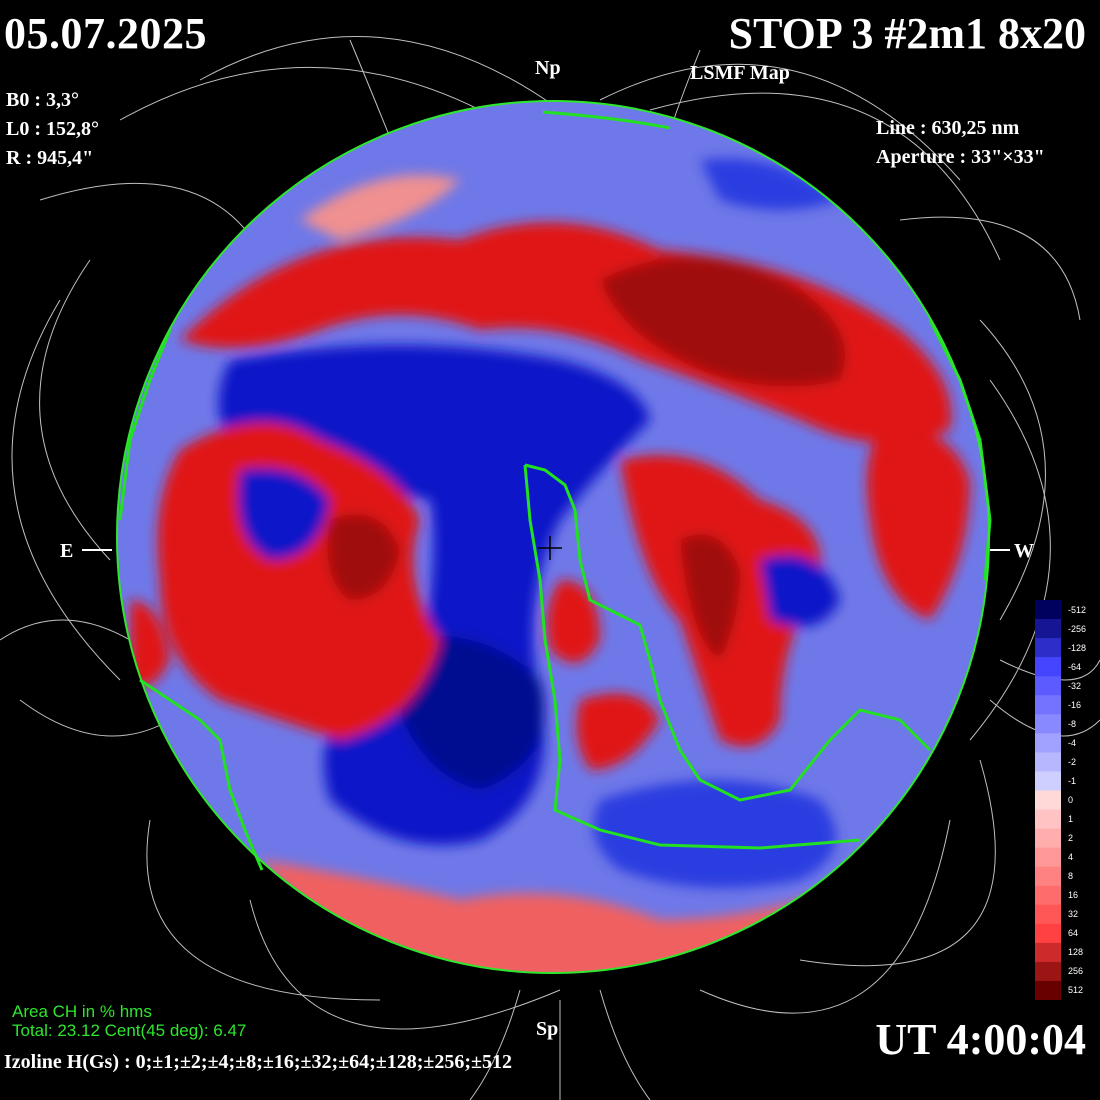 This screenshot has width=1100, height=1100. I want to click on south-pole-label: Sp, so click(547, 1029).